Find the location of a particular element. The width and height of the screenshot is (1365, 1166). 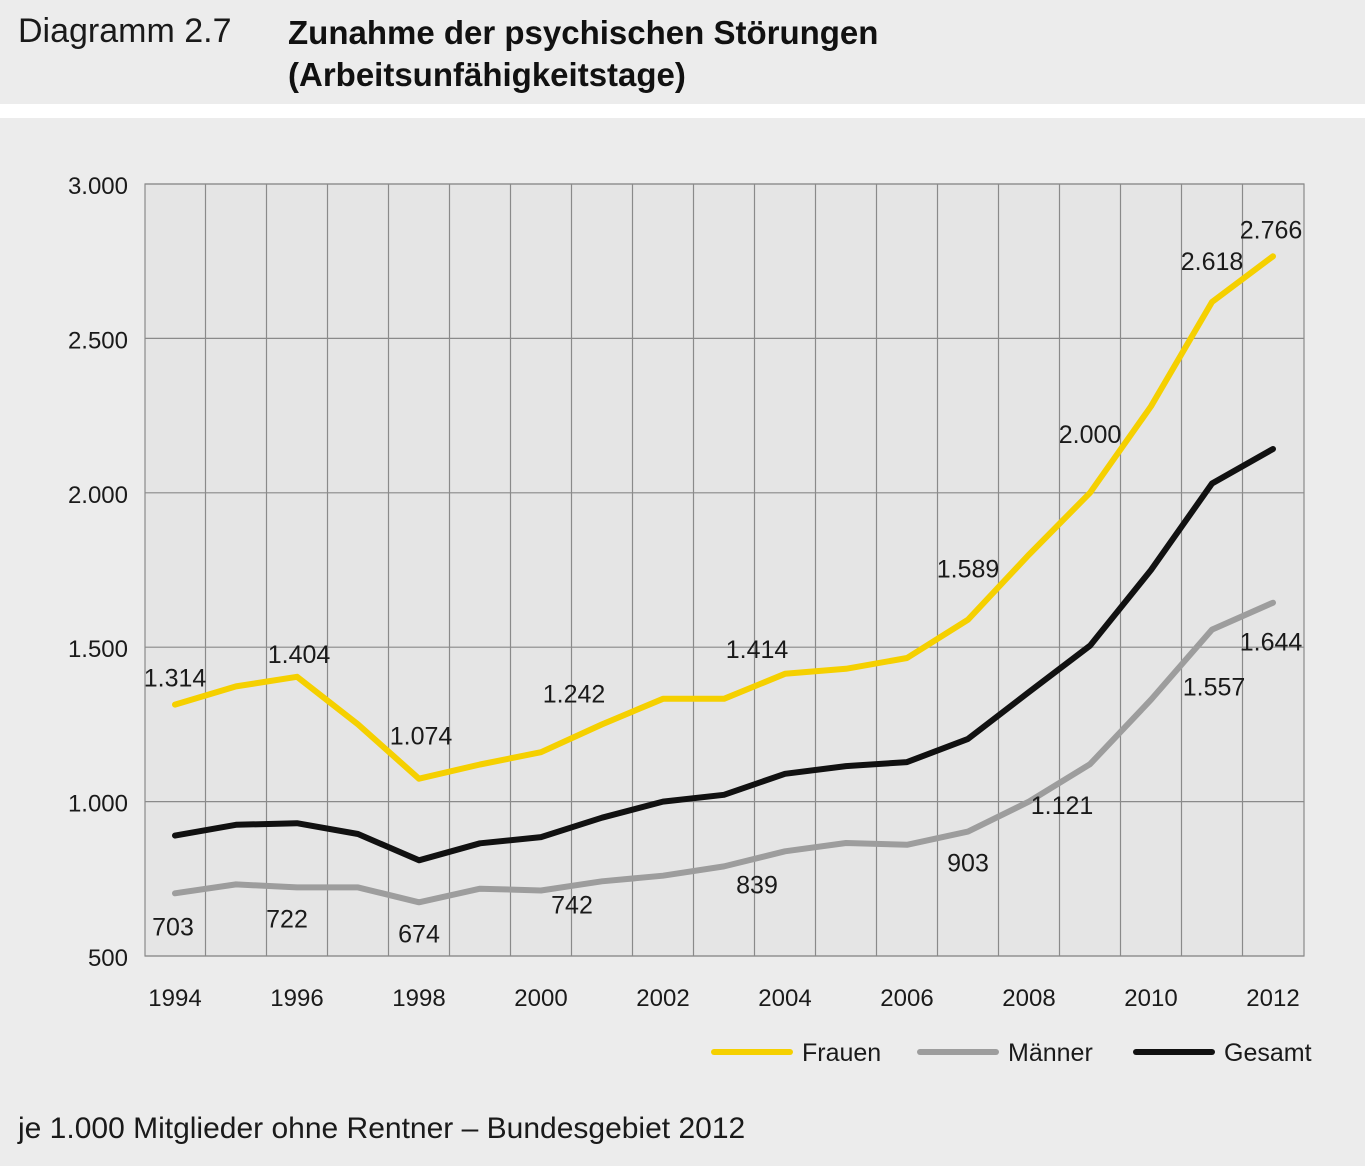

data-label-männer: 742 is located at coordinates (572, 905).